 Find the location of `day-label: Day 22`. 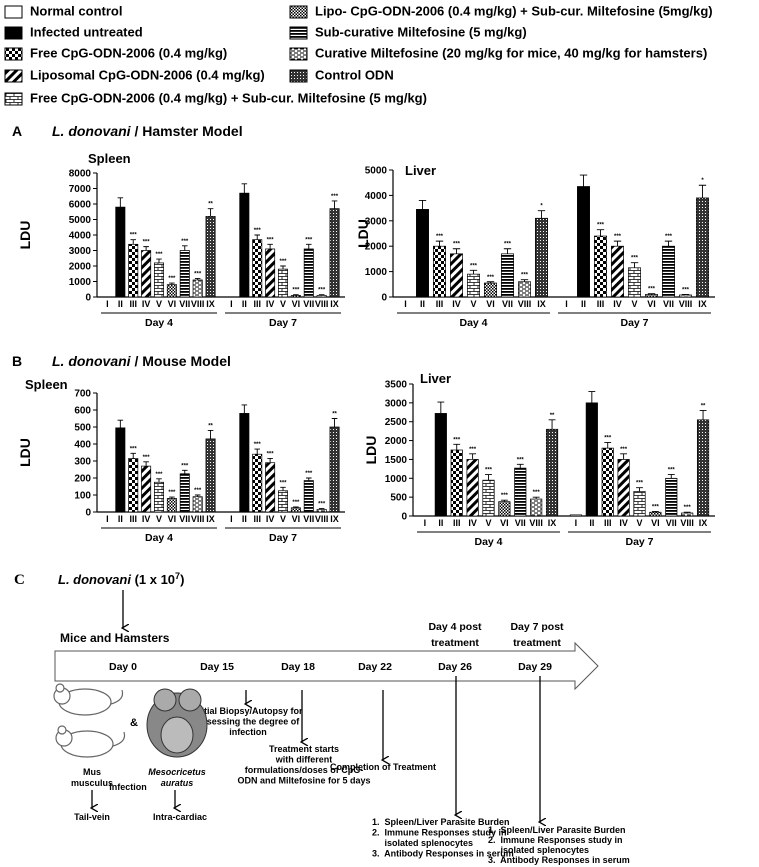

day-label: Day 22 is located at coordinates (375, 667).